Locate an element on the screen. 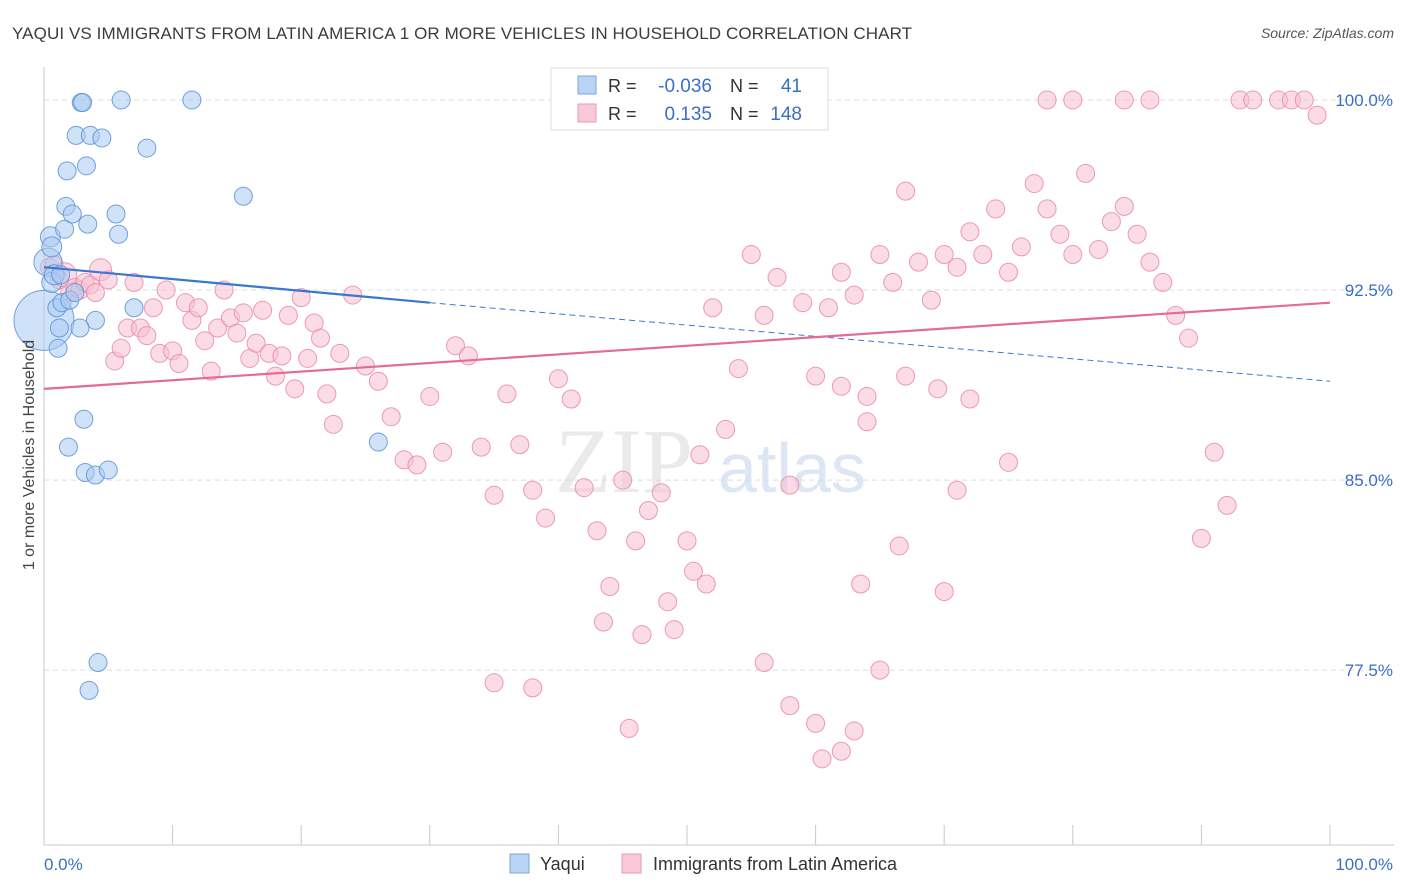 The width and height of the screenshot is (1406, 892). source-label: Source: ZipAtlas.com is located at coordinates (1327, 33).